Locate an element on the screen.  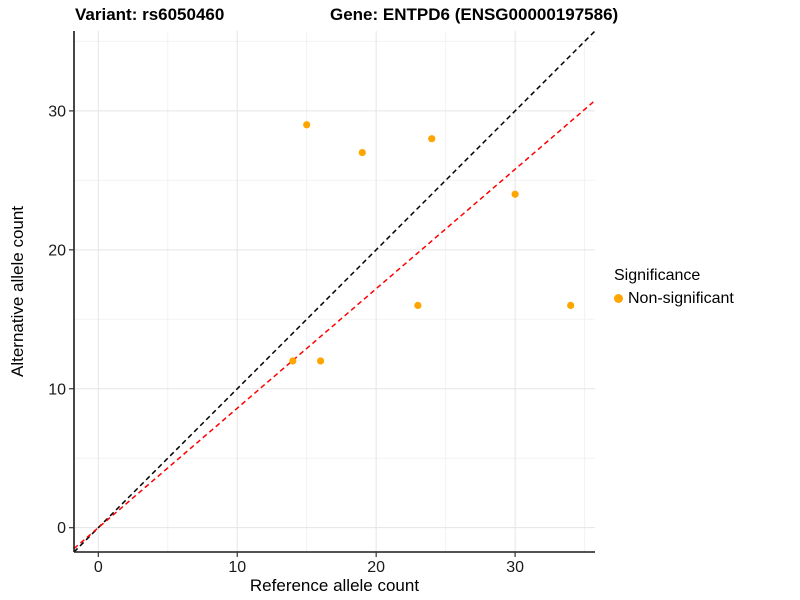
y-axis-title: Alternative allele count is located at coordinates (17, 291).